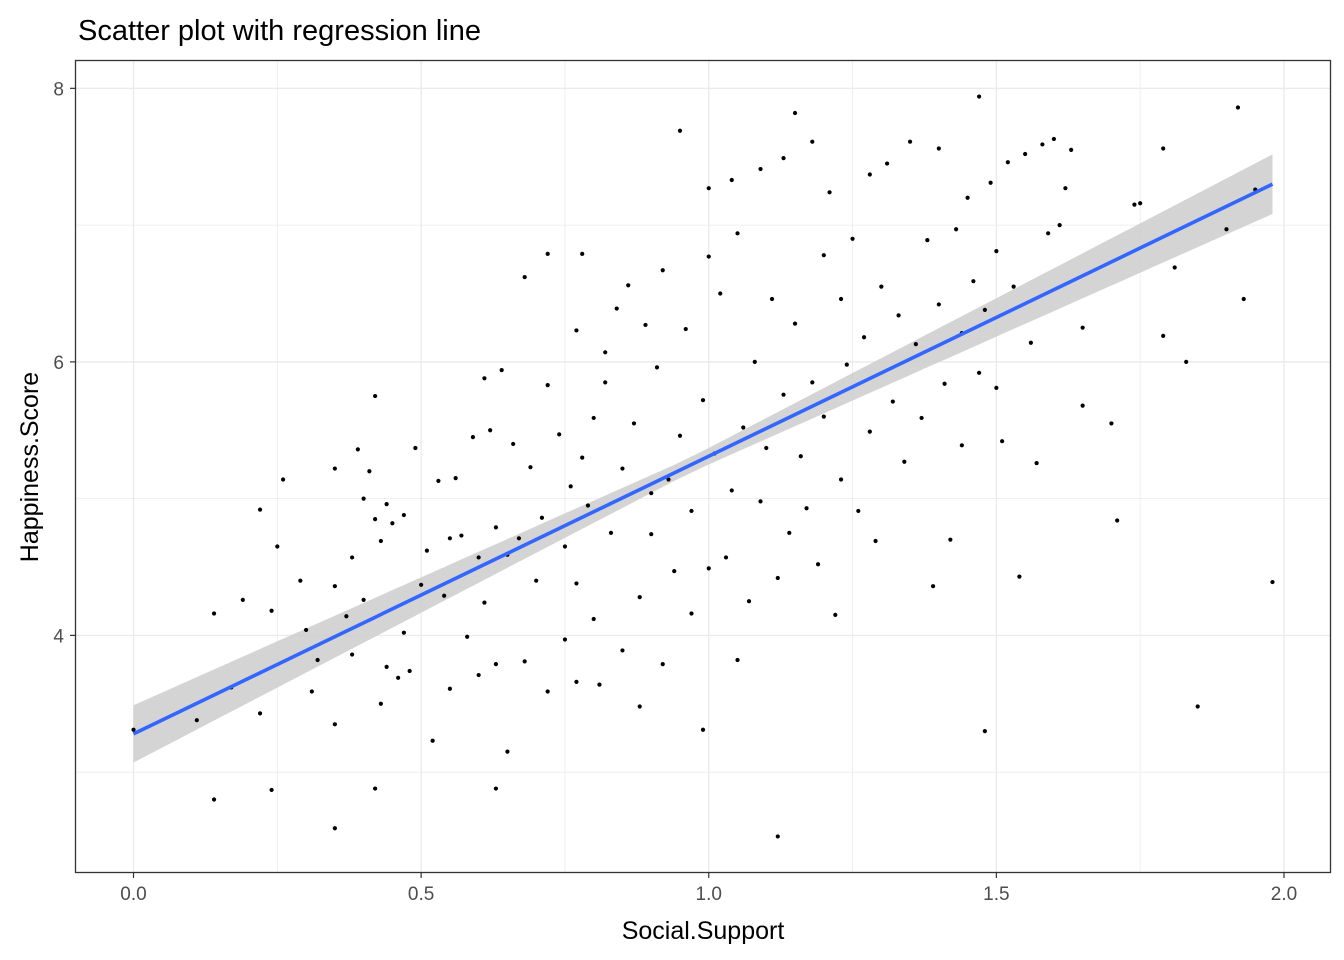 The height and width of the screenshot is (960, 1344). Describe the element at coordinates (64, 363) in the screenshot. I see `y-axis: 4 6 8` at that location.